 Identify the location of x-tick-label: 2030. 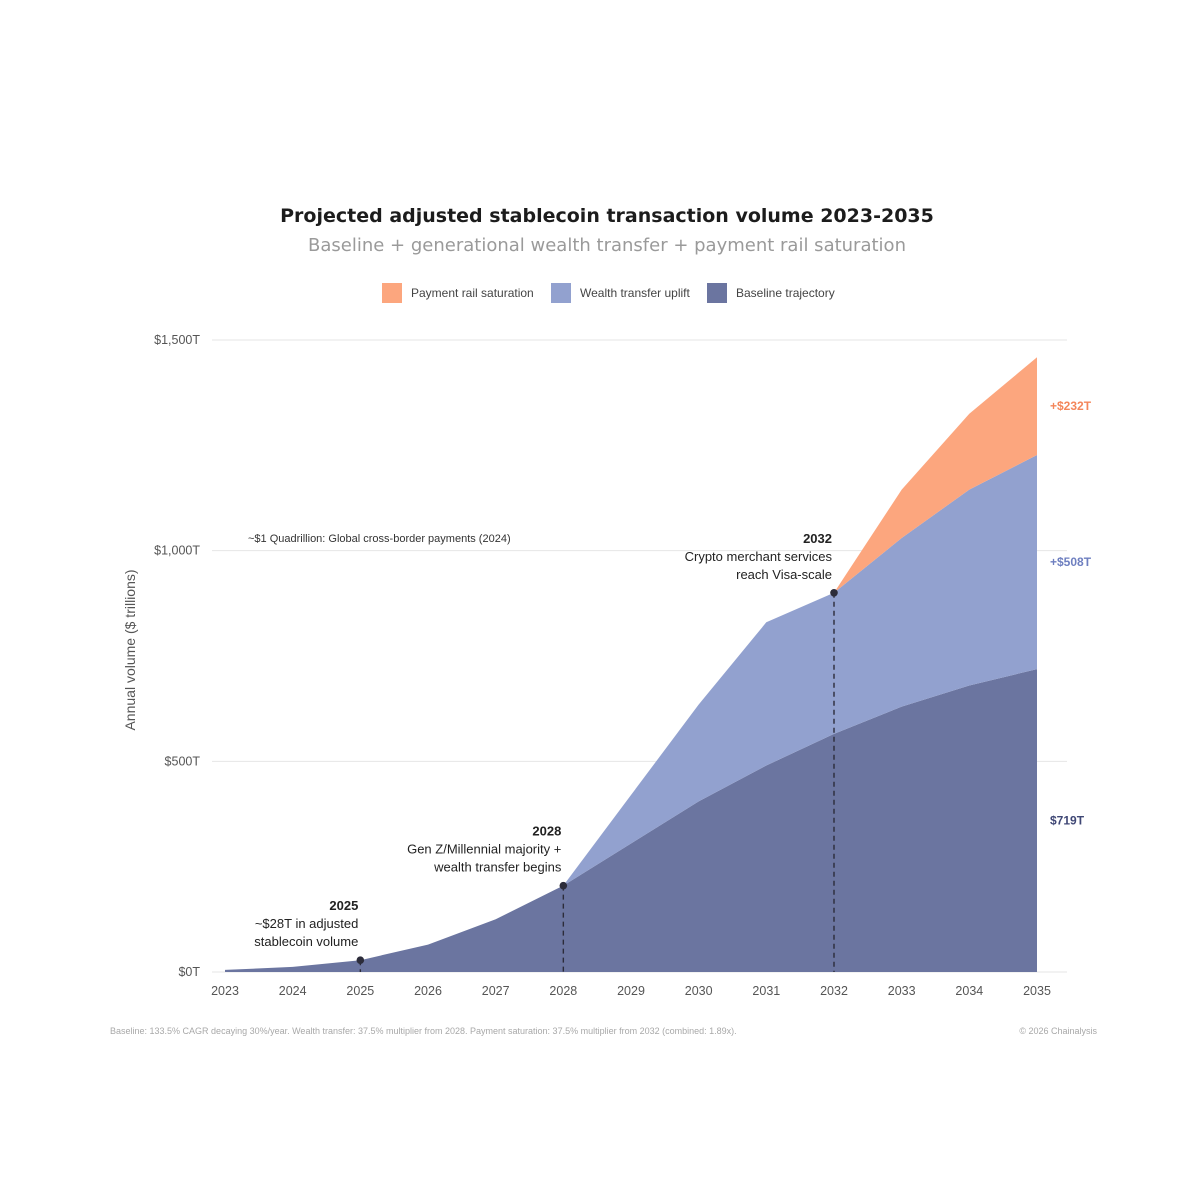
(699, 991).